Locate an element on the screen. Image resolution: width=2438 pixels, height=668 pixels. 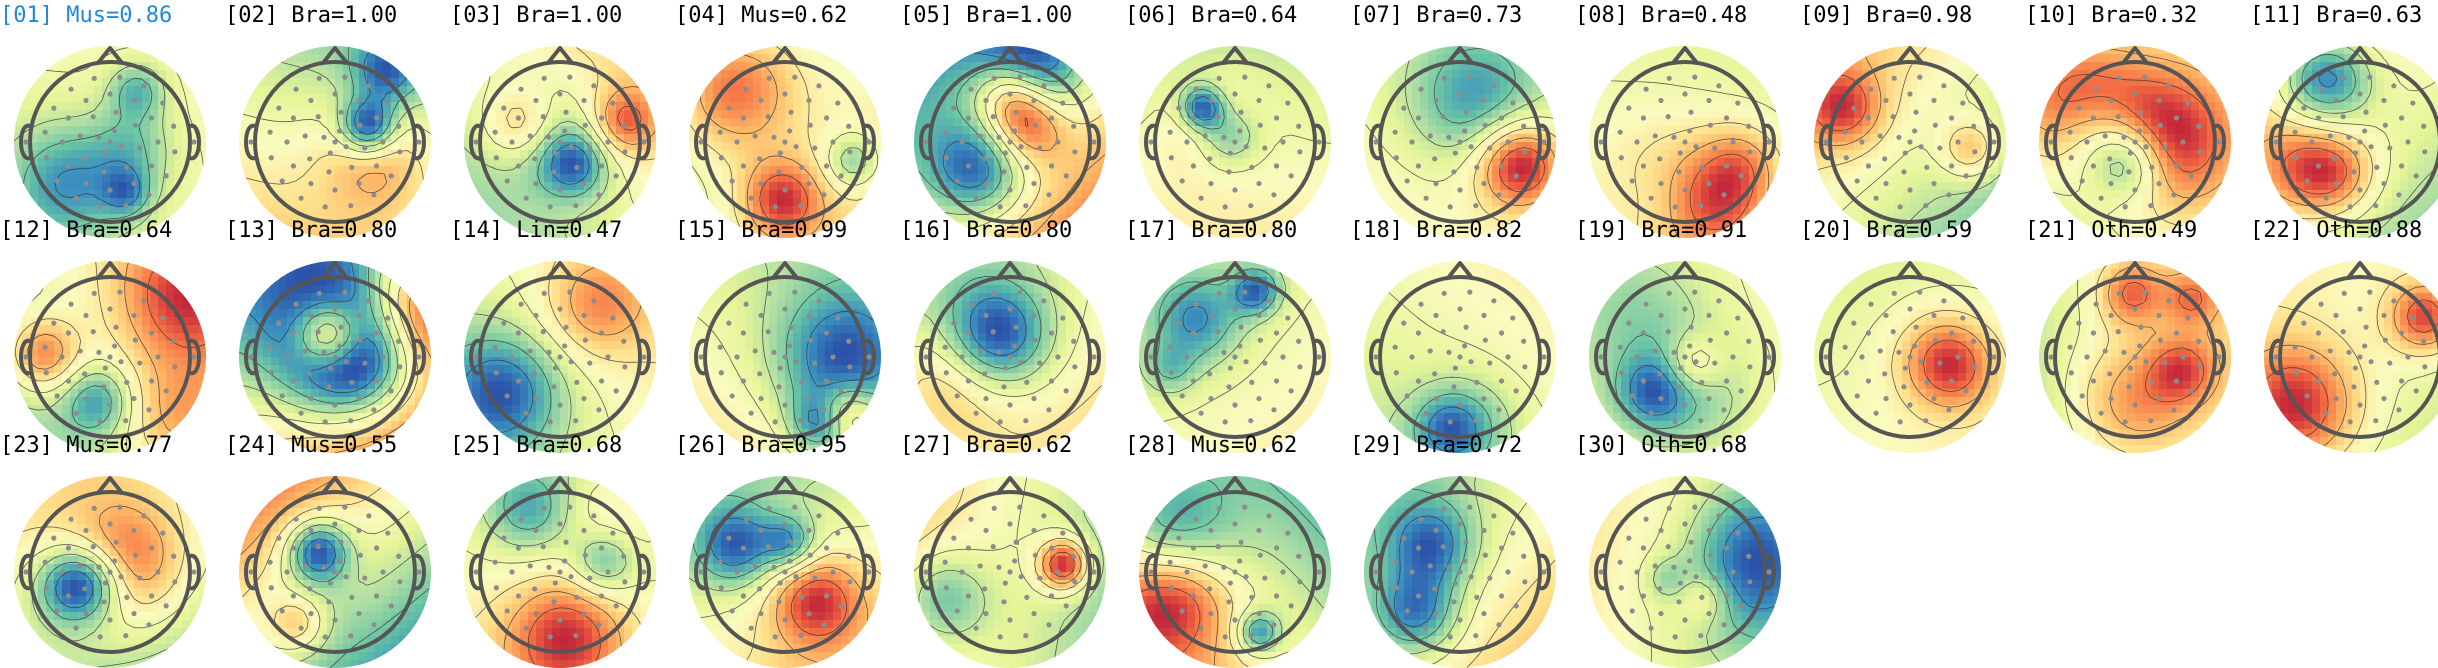
component-topomap-03: [03] Bra=1.00 is located at coordinates (560, 120).